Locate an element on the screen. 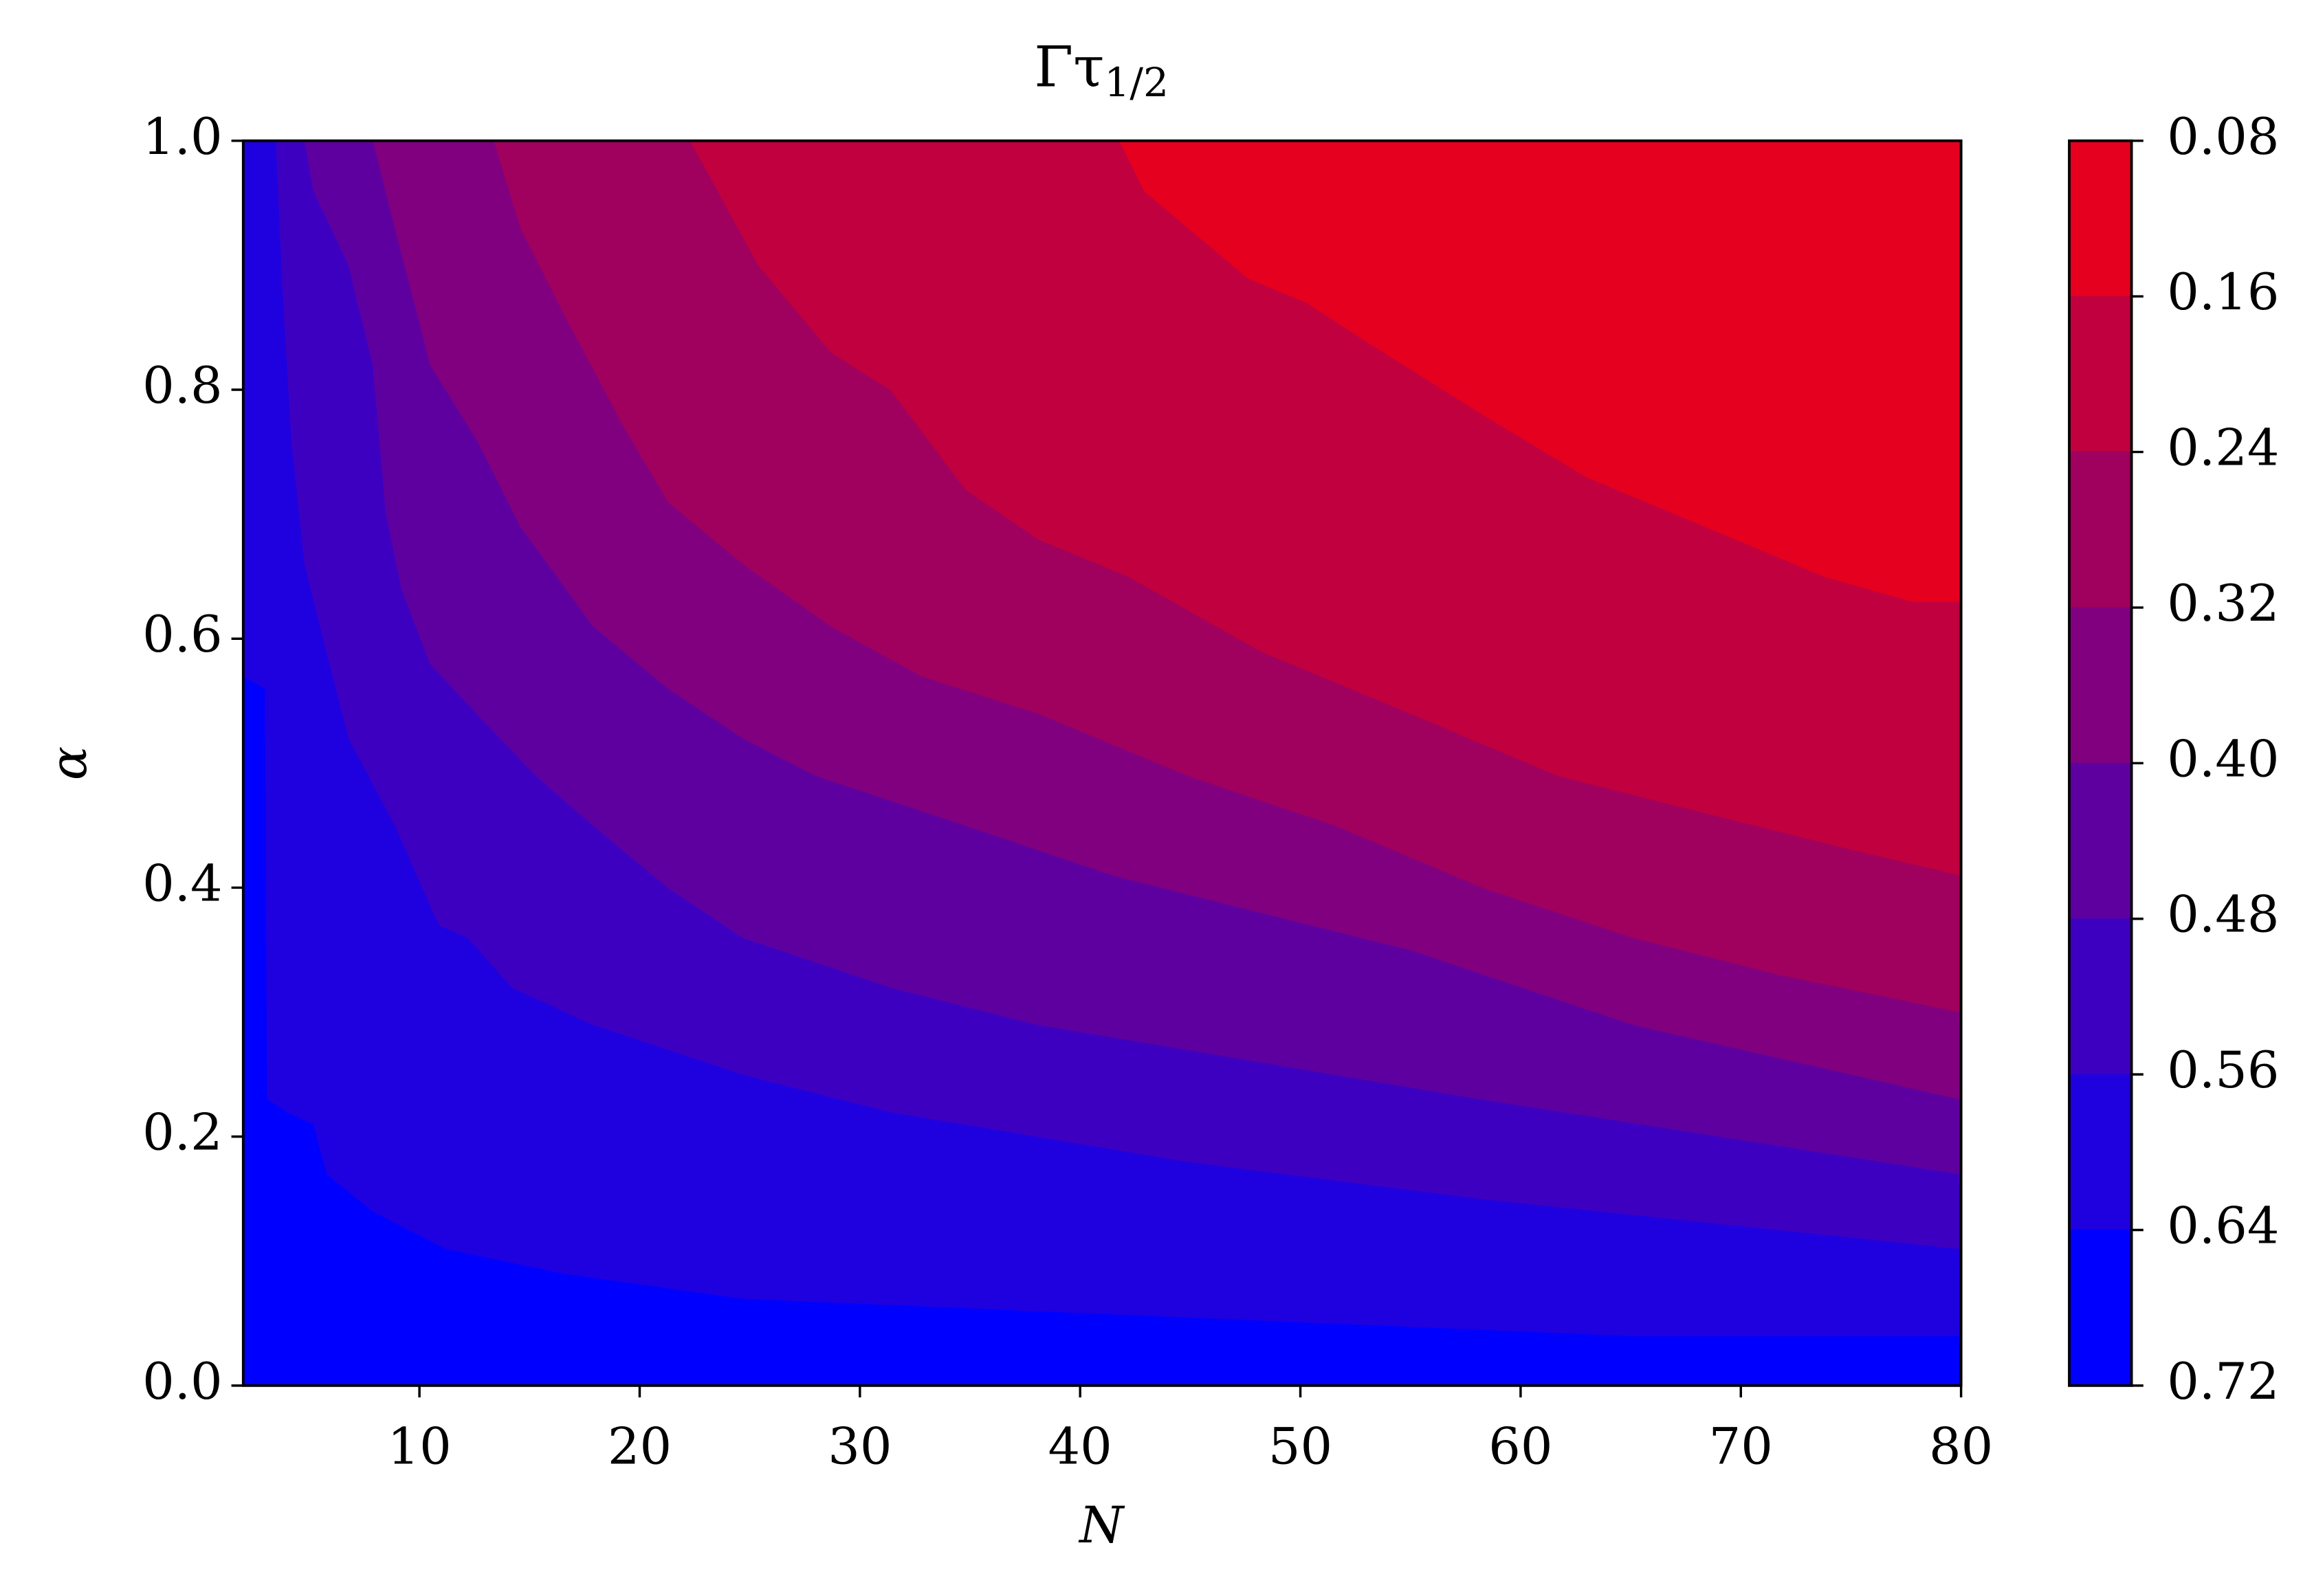 This screenshot has width=2314, height=1596. y-tick-label: 0.0 is located at coordinates (182, 1382).